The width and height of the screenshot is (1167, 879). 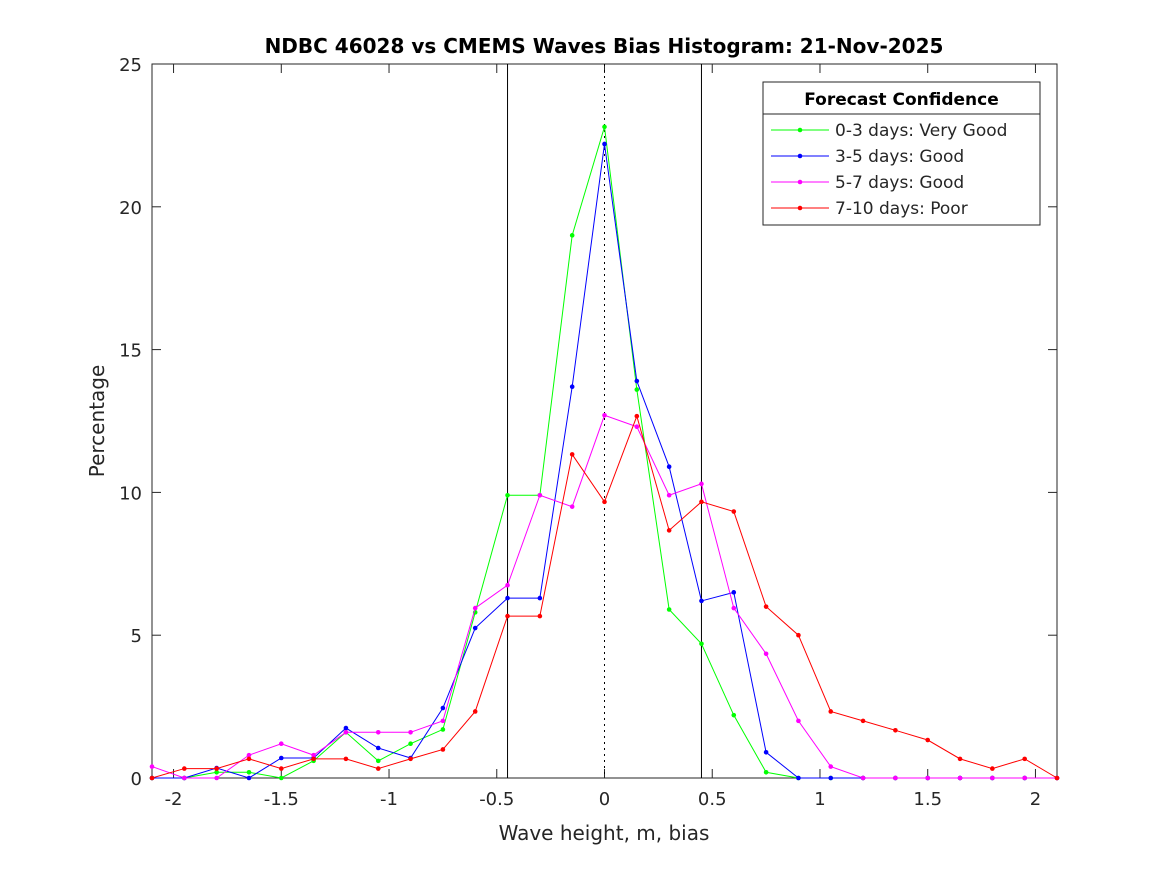 What do you see at coordinates (899, 157) in the screenshot?
I see `legend-entry: 3-5 days: Good` at bounding box center [899, 157].